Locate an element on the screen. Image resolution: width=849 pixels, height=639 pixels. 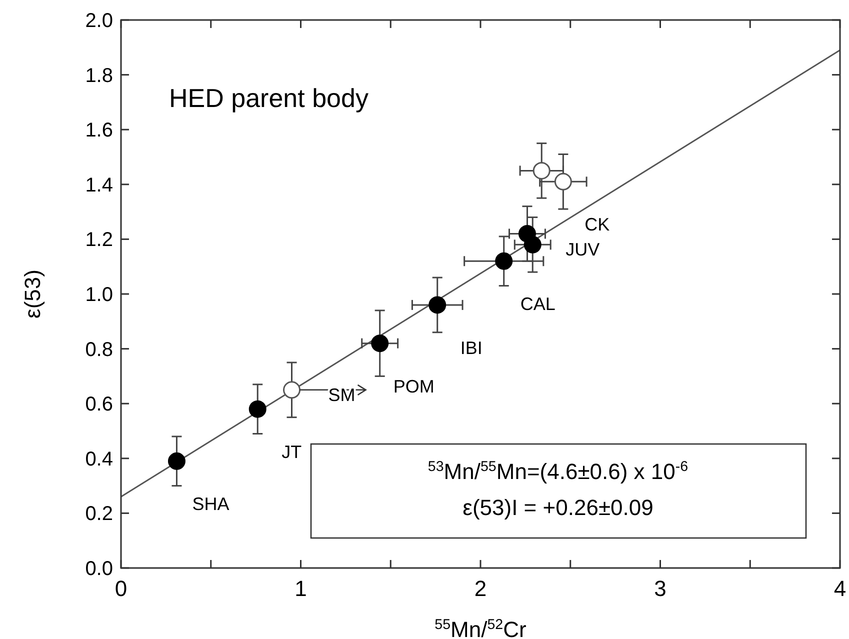
annotation: POM is located at coordinates (413, 386).